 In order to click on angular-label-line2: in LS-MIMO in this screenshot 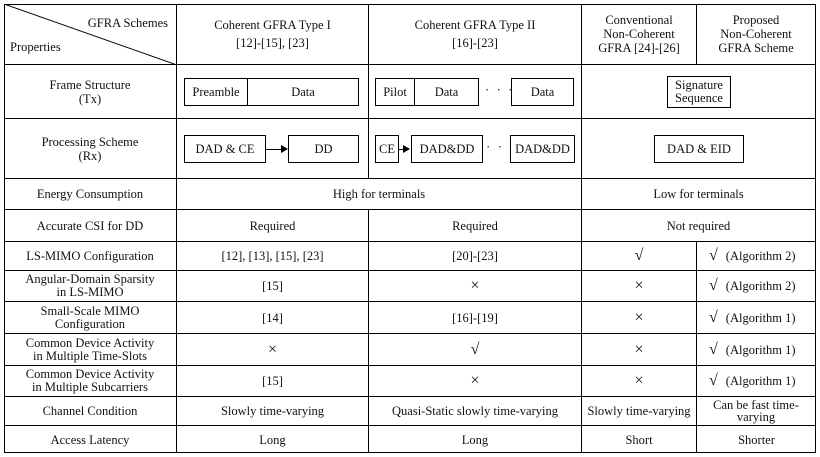, I will do `click(90, 292)`.